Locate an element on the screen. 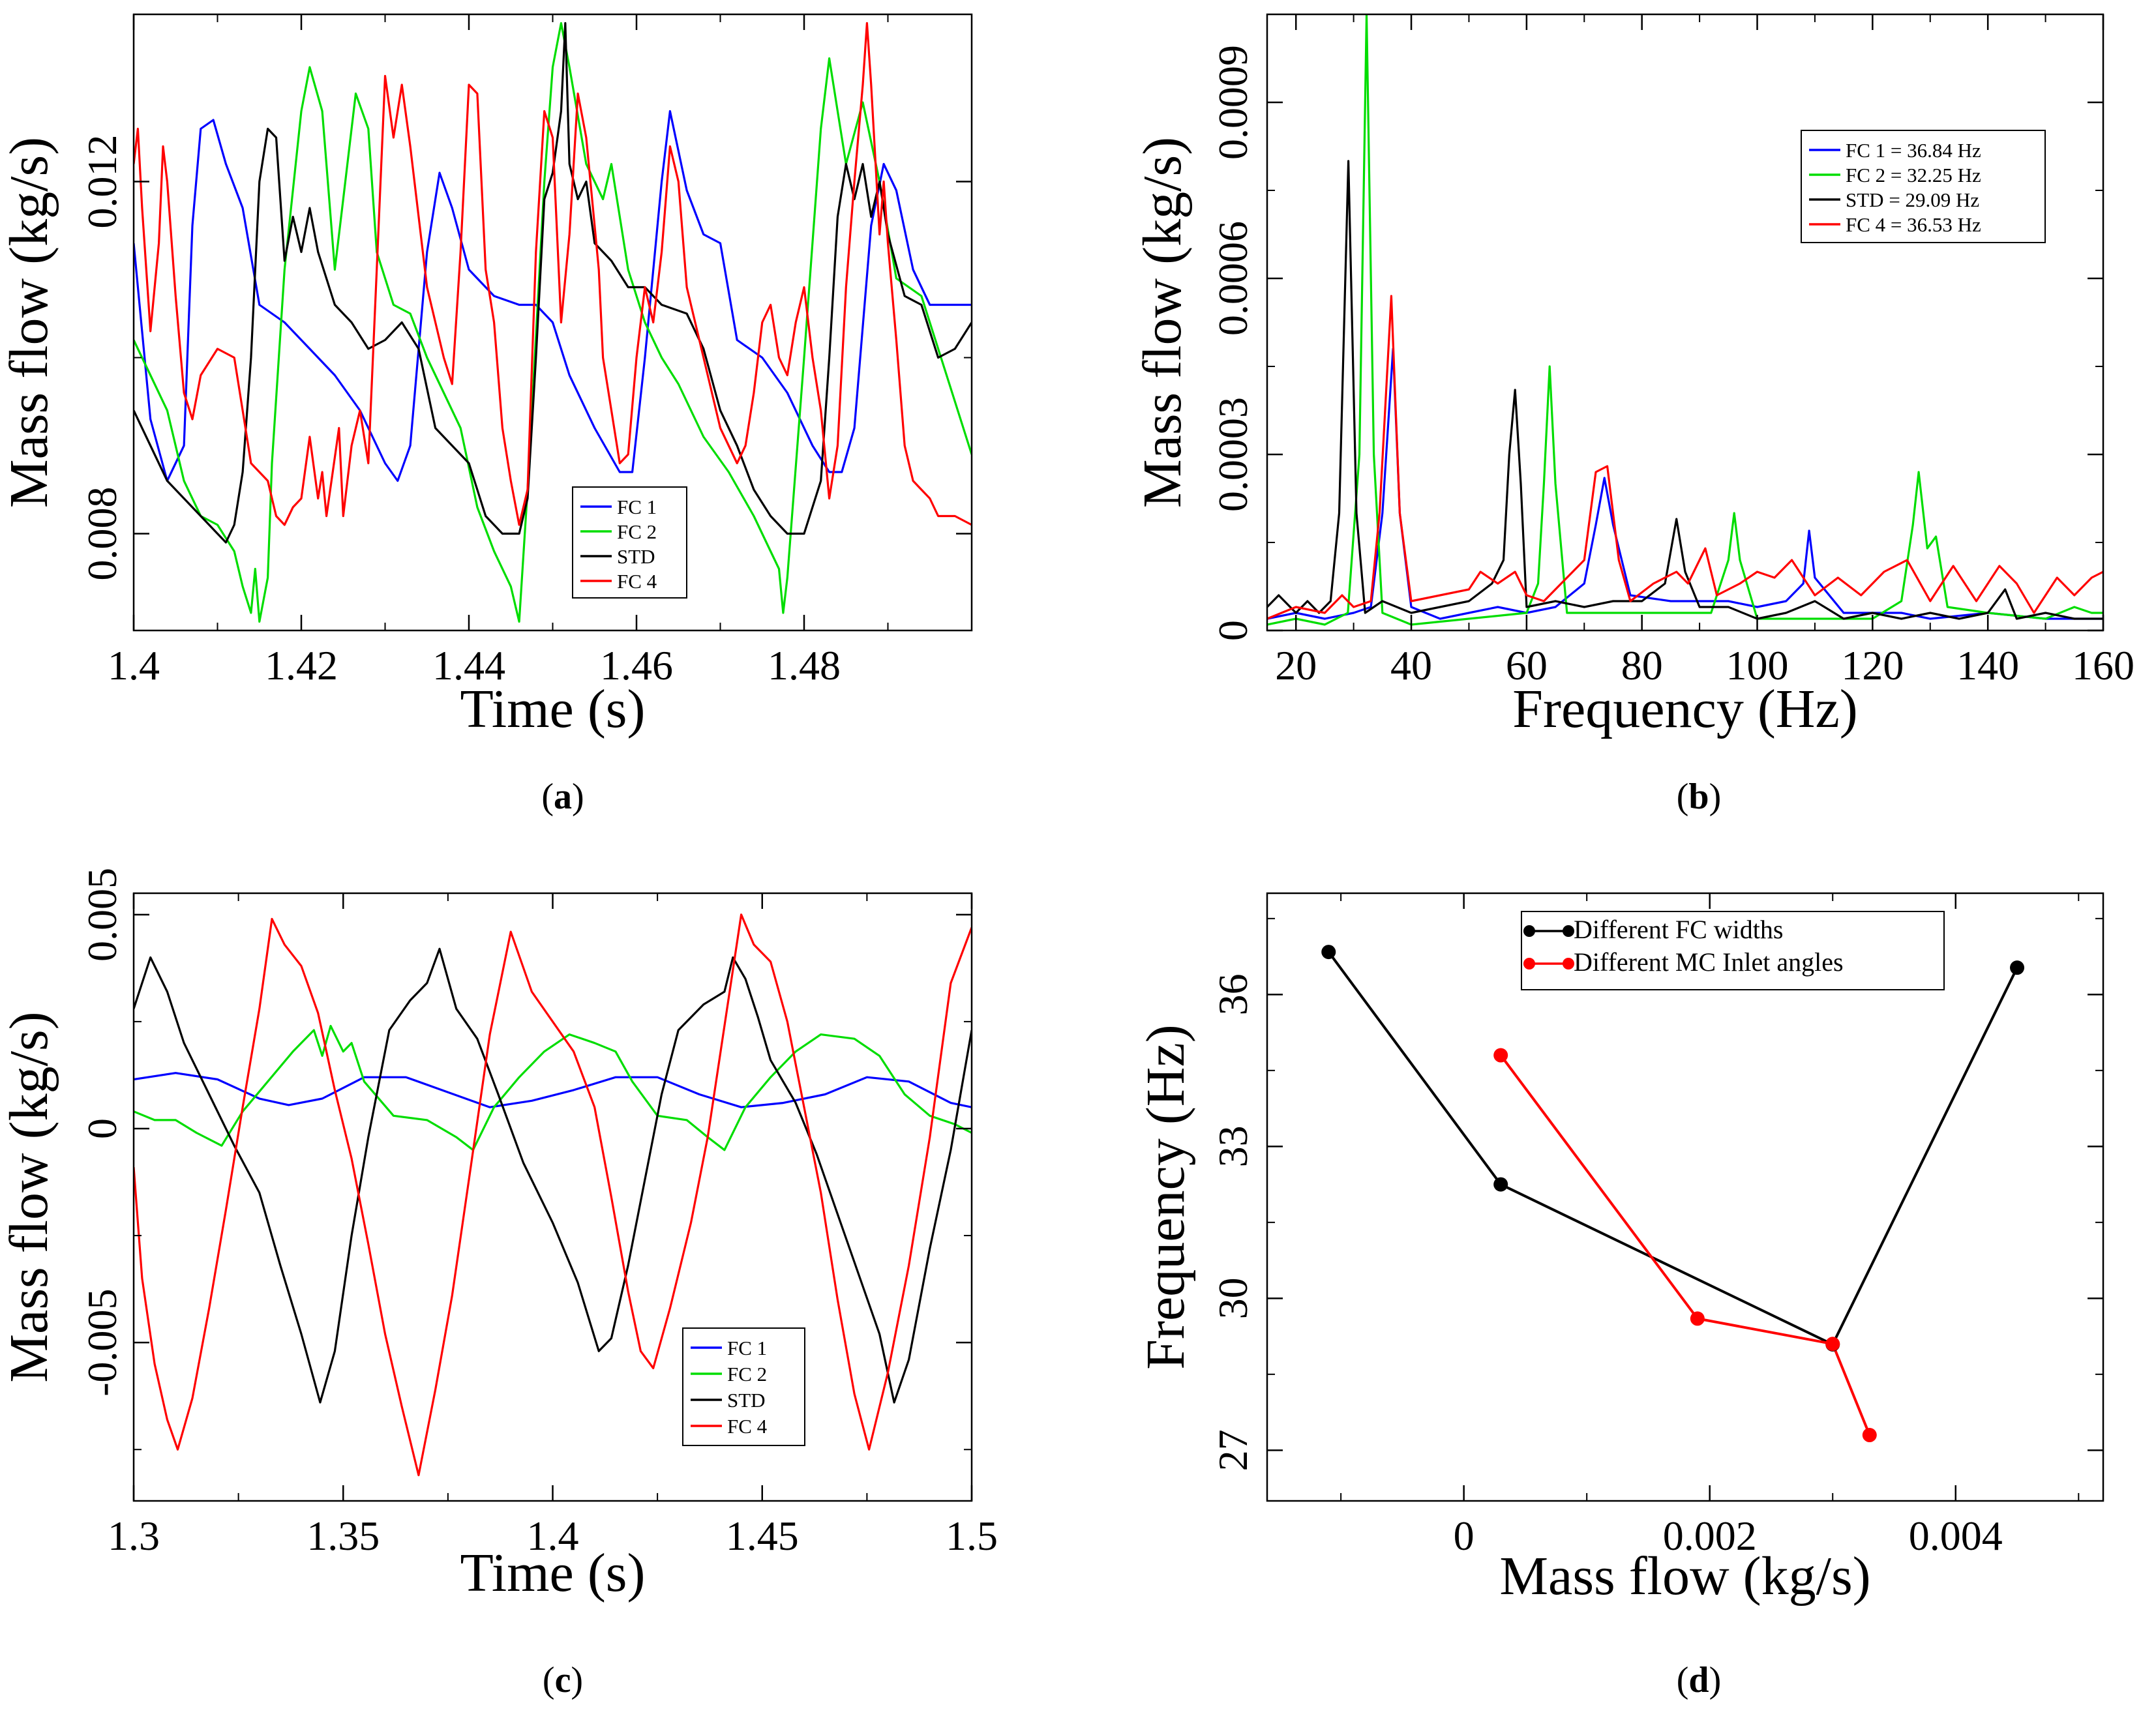 Image resolution: width=2156 pixels, height=1718 pixels. legend-label-d-0: Different FC widths is located at coordinates (1678, 929).